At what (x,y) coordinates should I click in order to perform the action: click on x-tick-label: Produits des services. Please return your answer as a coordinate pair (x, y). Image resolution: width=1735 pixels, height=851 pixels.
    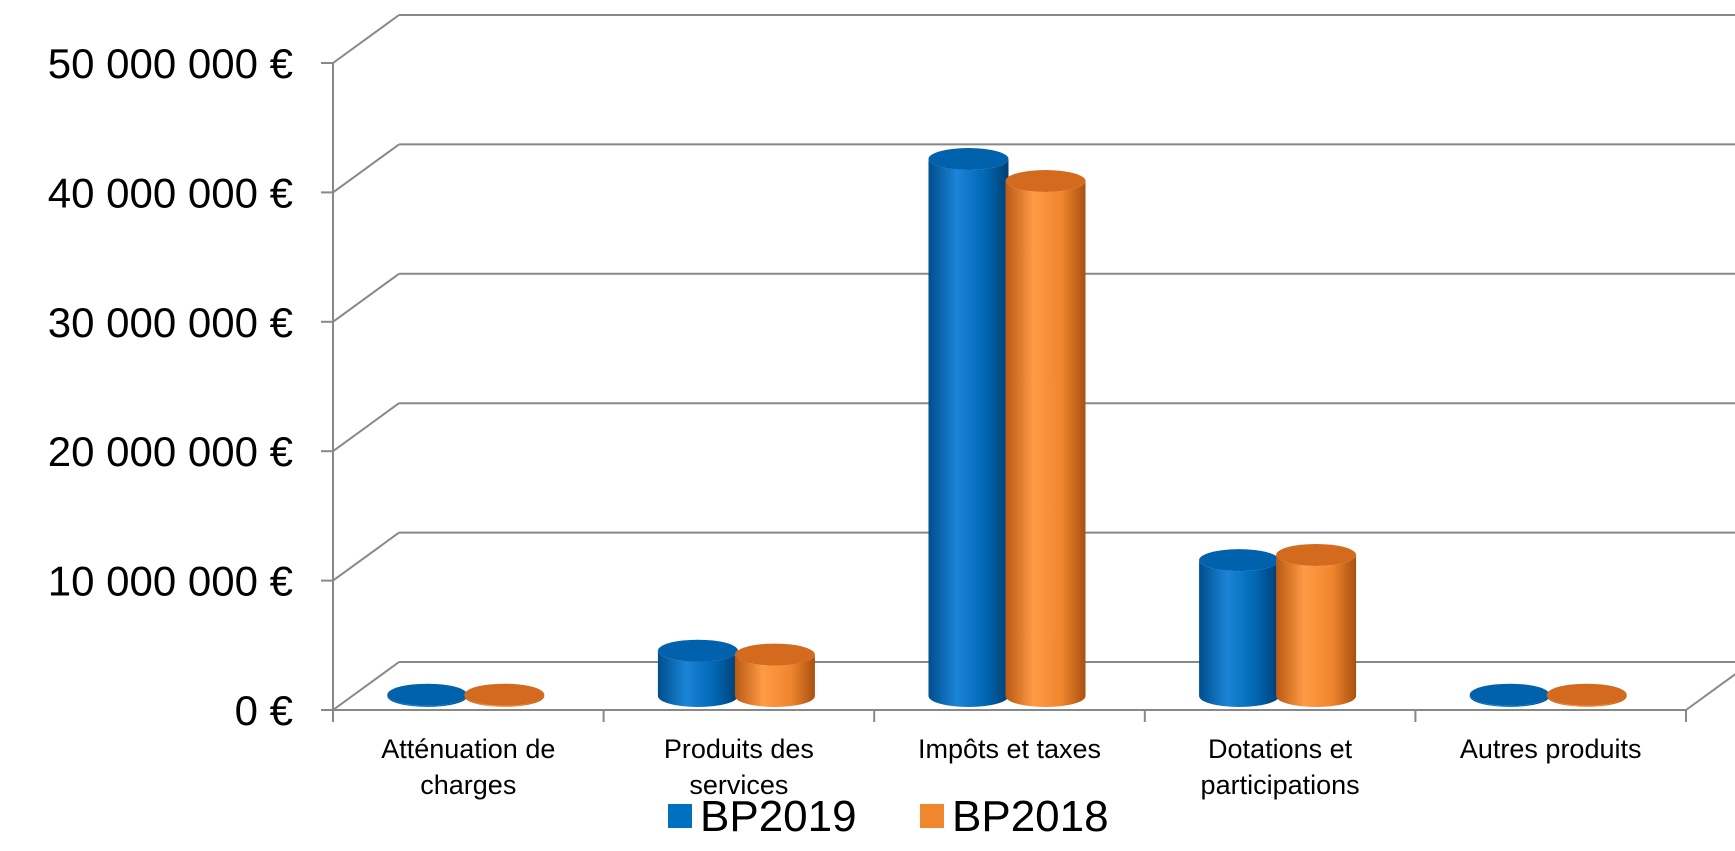
    Looking at the image, I should click on (739, 767).